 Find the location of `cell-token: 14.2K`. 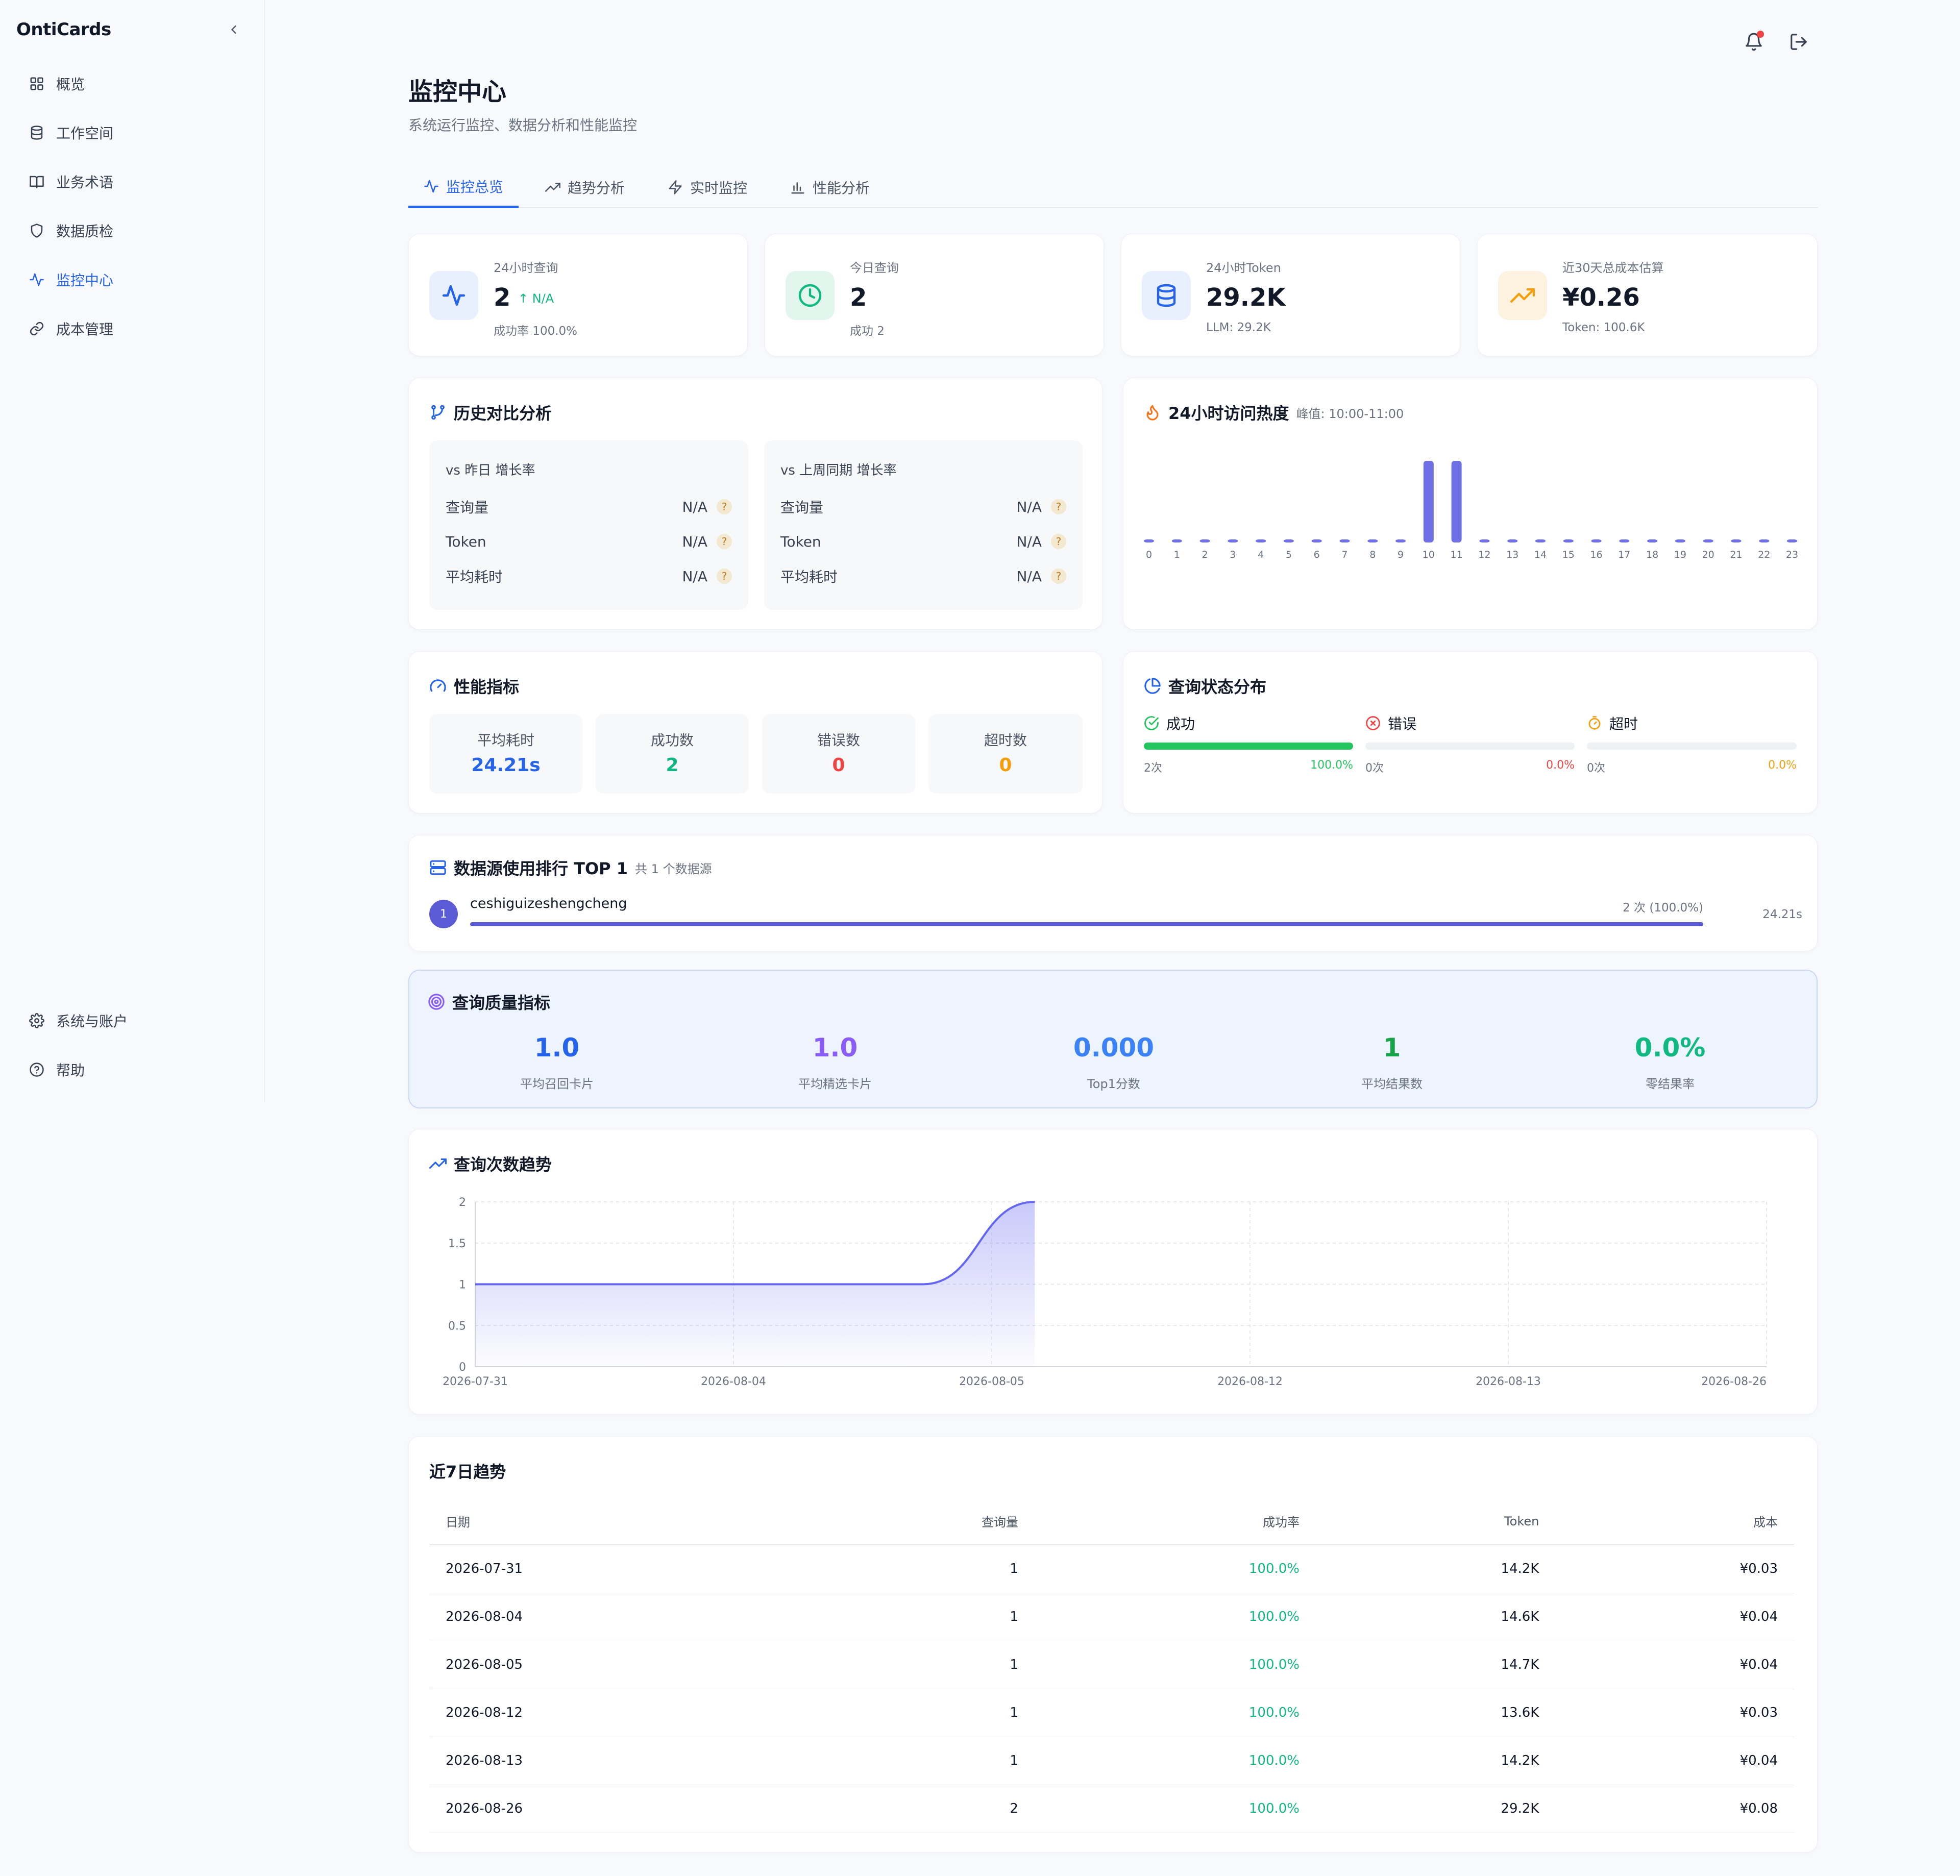

cell-token: 14.2K is located at coordinates (1436, 1761).